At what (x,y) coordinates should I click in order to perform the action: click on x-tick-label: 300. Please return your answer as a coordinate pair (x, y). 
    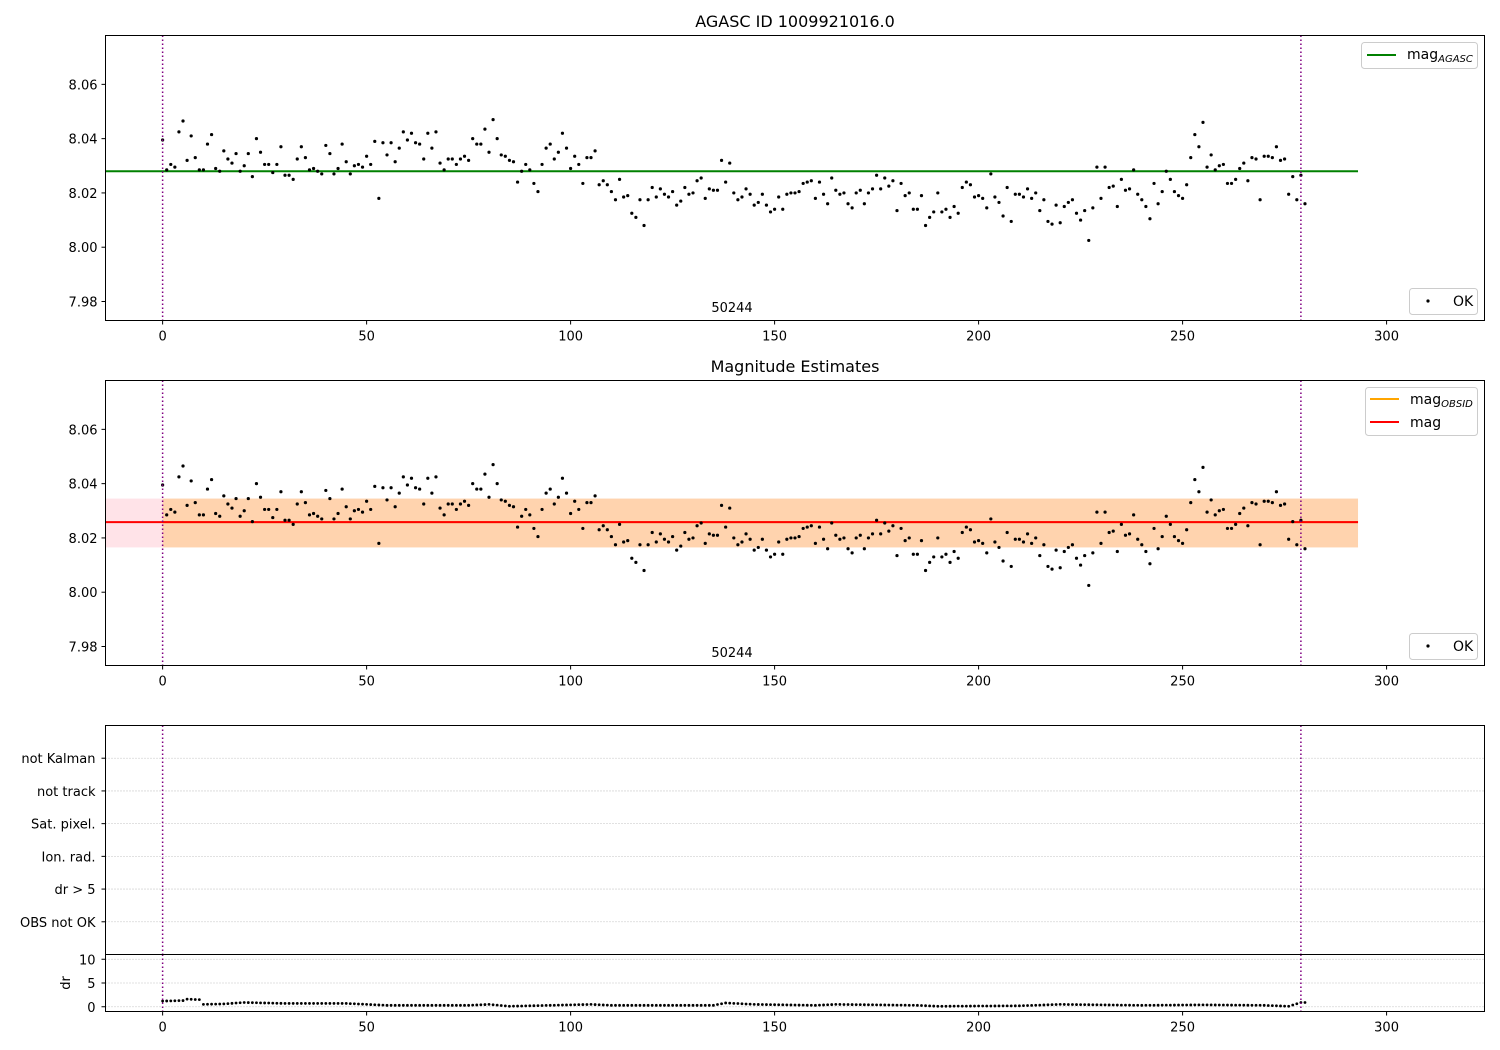
    Looking at the image, I should click on (1386, 1028).